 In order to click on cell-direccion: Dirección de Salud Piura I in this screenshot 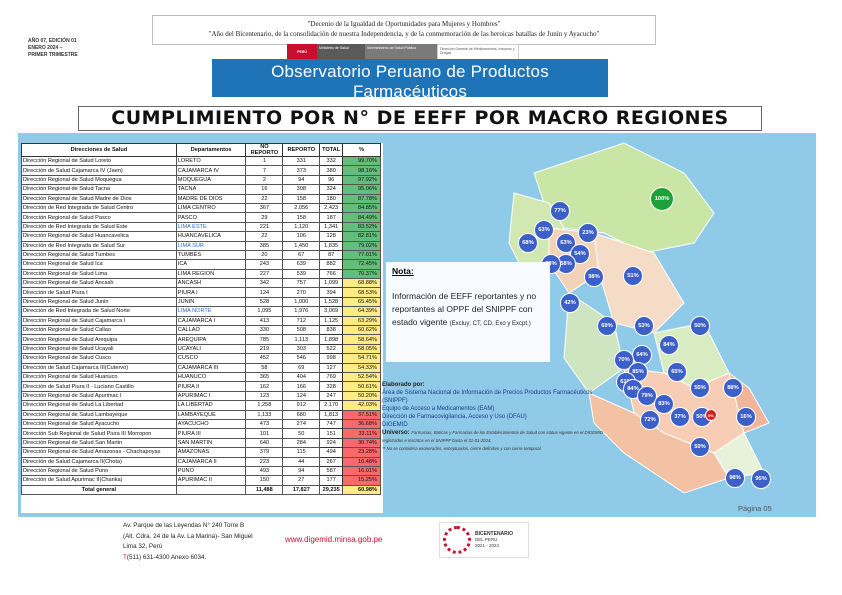, I will do `click(99, 292)`.